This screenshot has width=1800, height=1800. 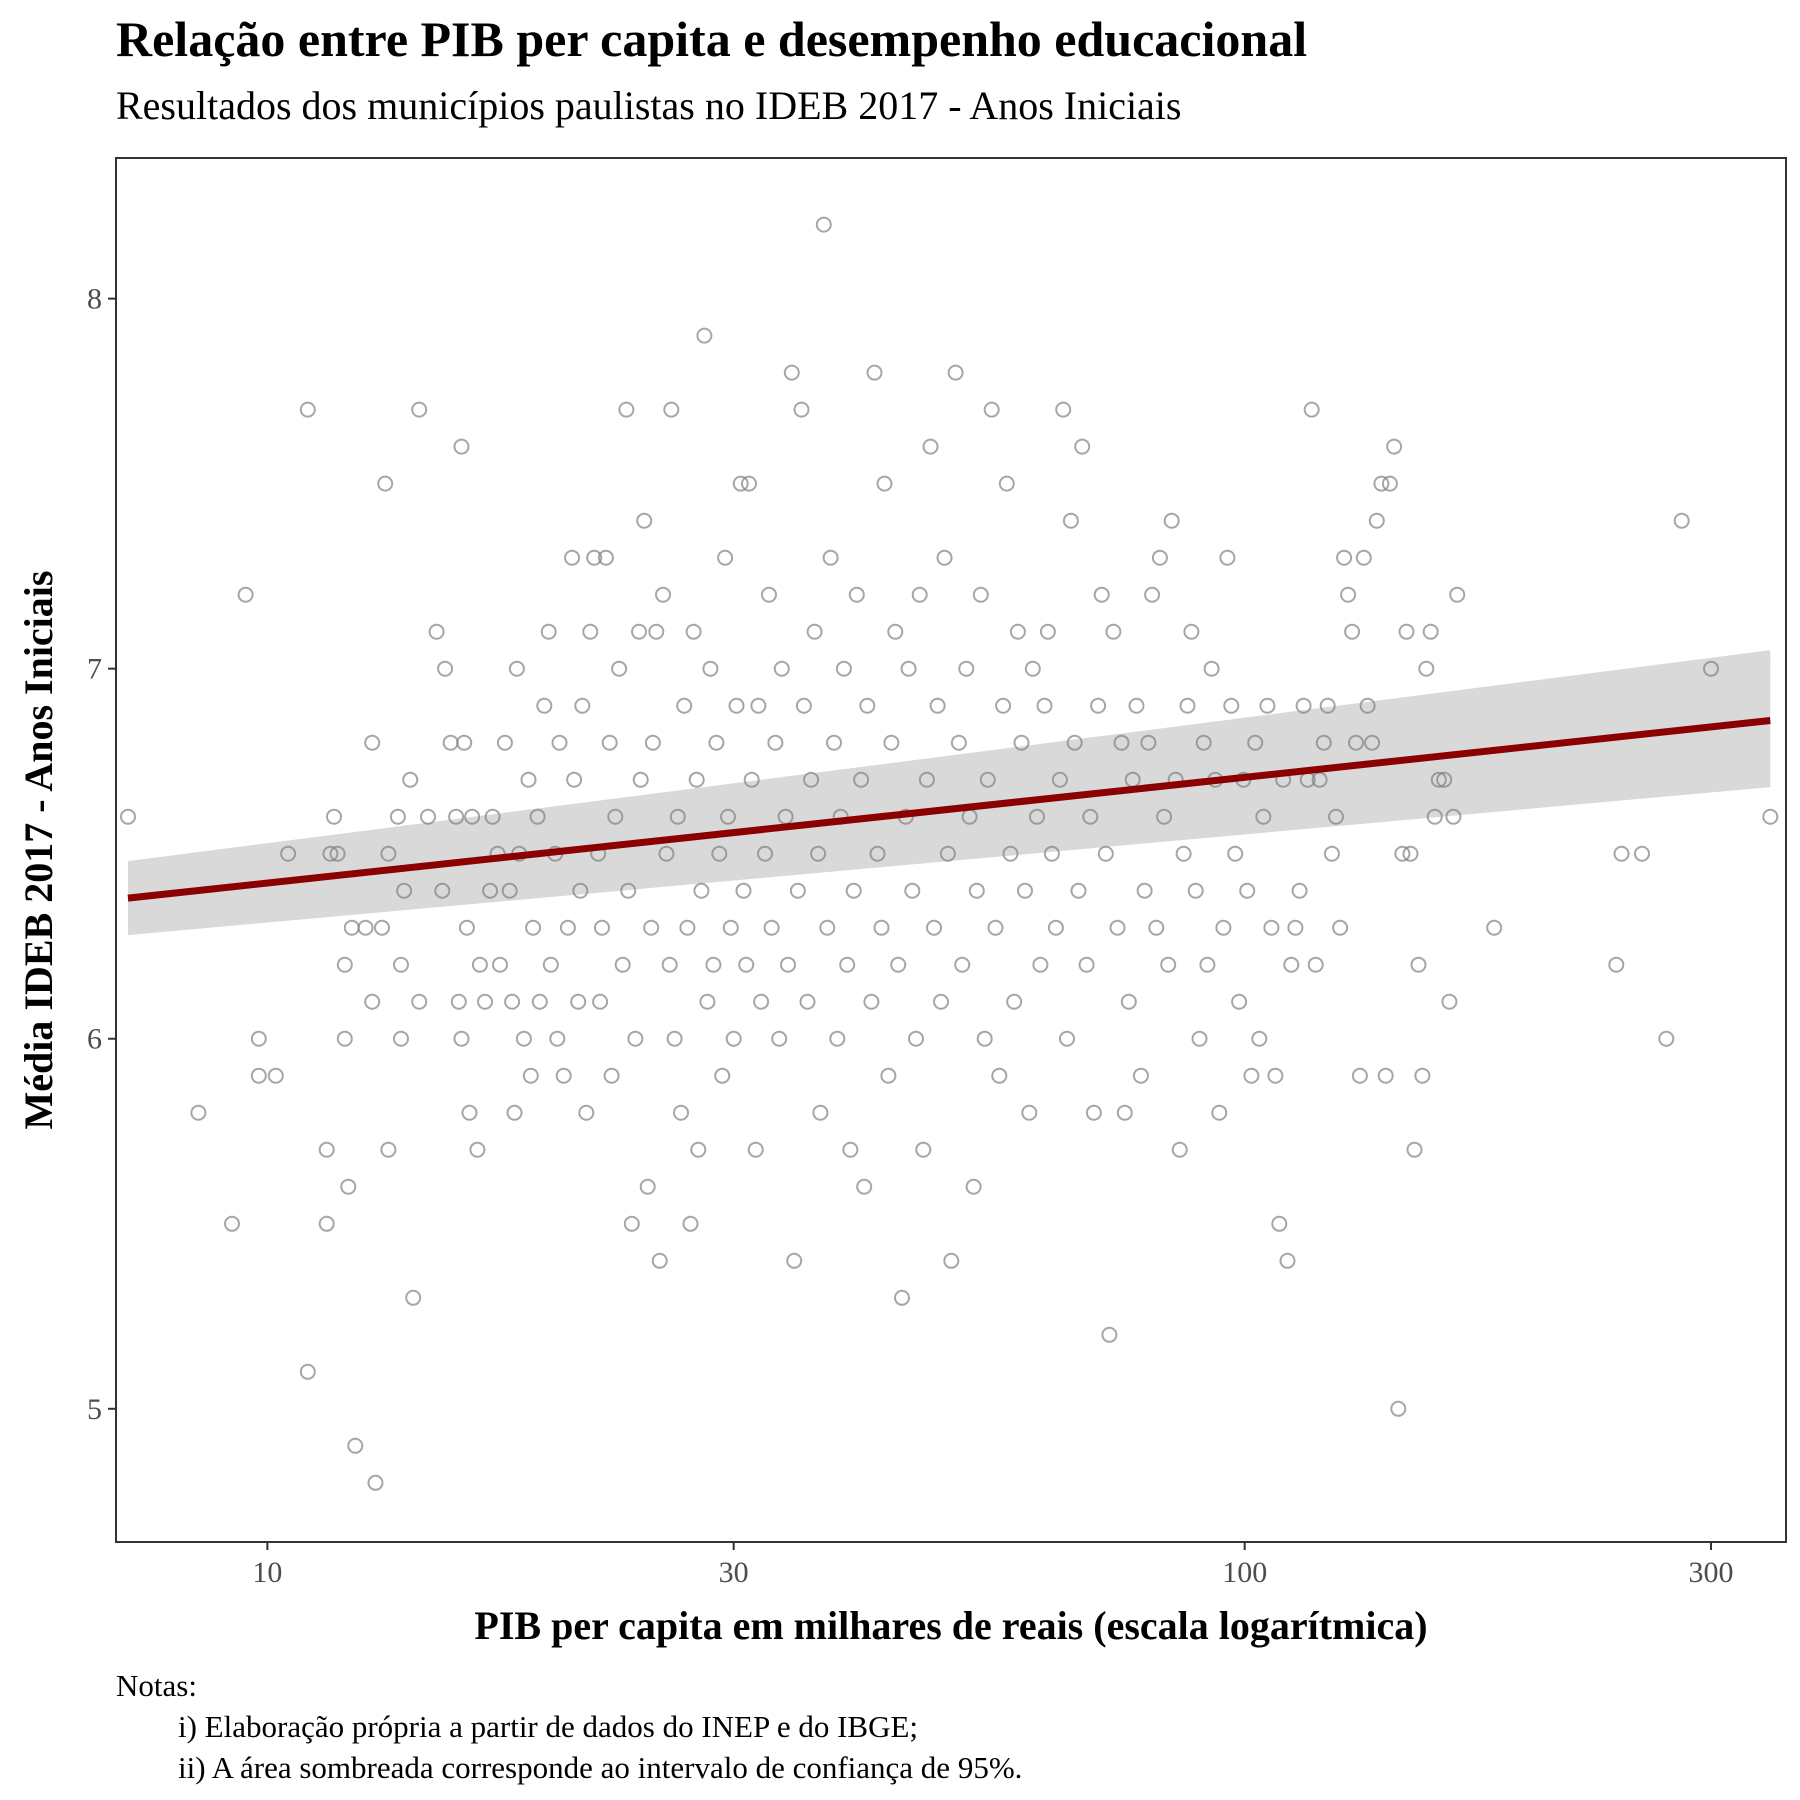 I want to click on x-tick-label: 30, so click(x=734, y=1572).